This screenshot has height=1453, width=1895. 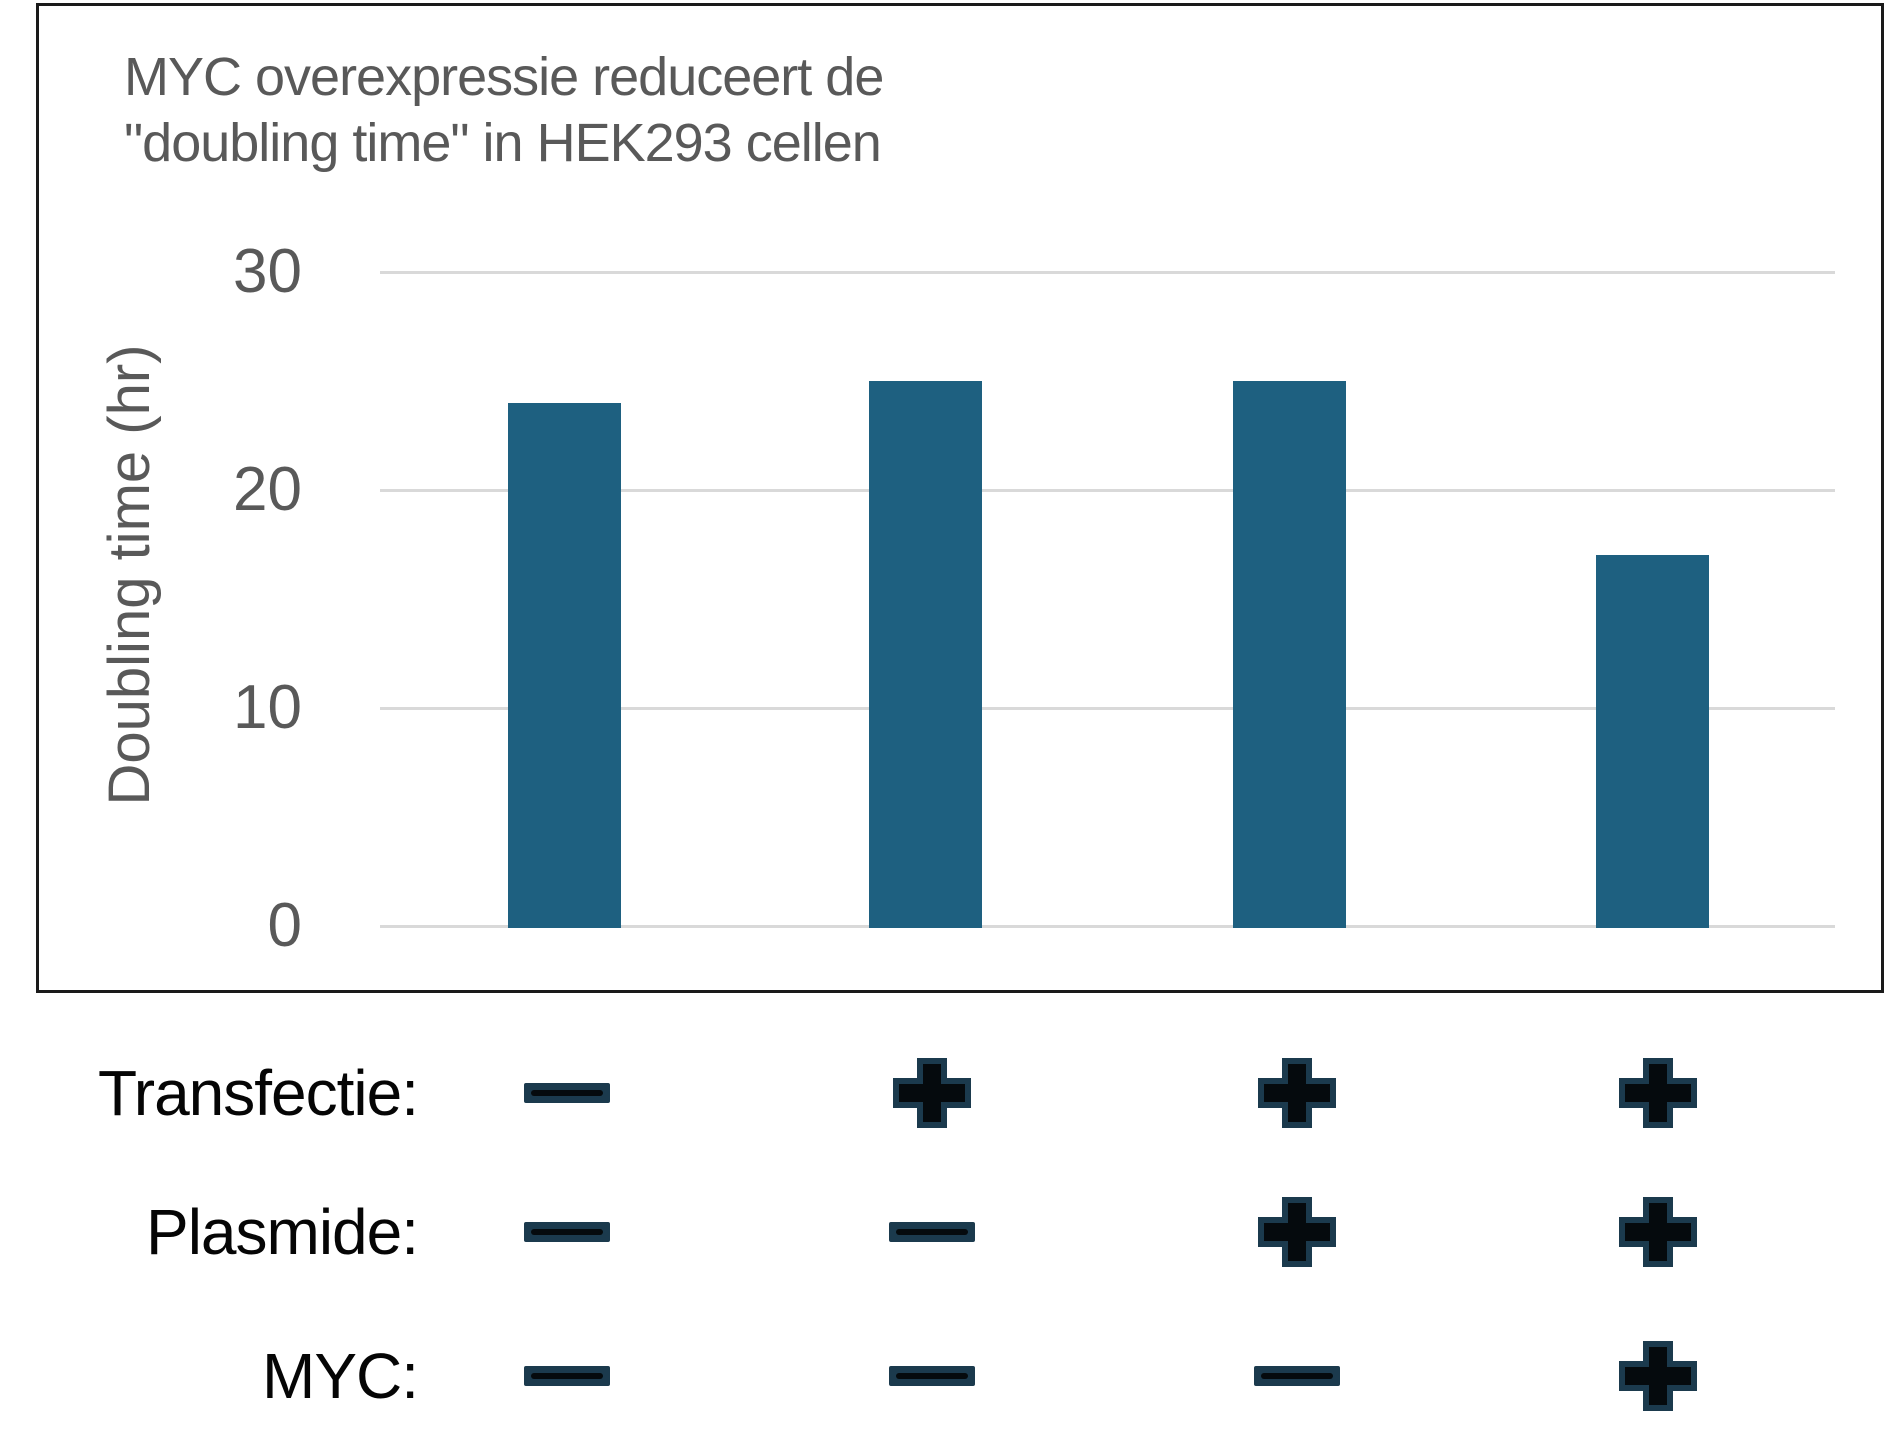 I want to click on condition-plus-r3c4, so click(x=1658, y=1376).